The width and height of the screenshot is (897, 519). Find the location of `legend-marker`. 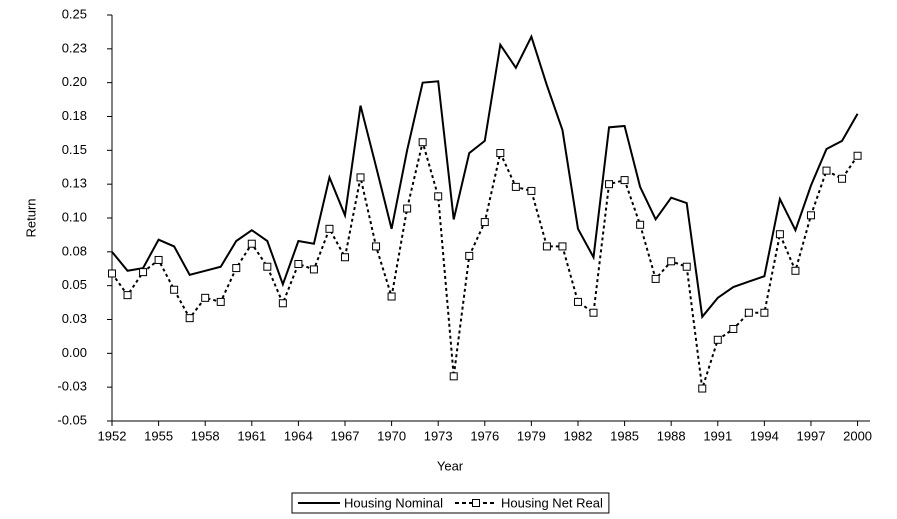

legend-marker is located at coordinates (476, 503).